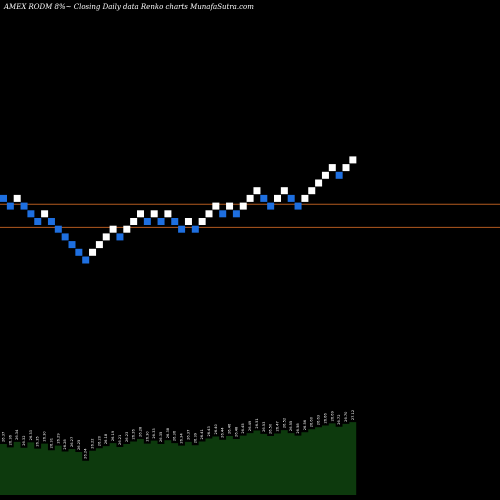 This screenshot has width=500, height=500. I want to click on price-label: 26.49, so click(250, 425).